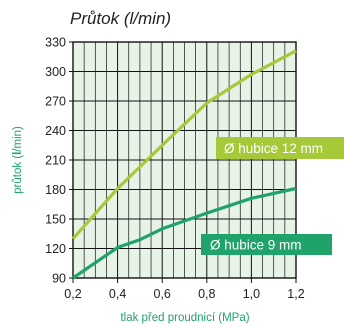 The height and width of the screenshot is (327, 344). Describe the element at coordinates (55, 190) in the screenshot. I see `y-tick-label: 180` at that location.